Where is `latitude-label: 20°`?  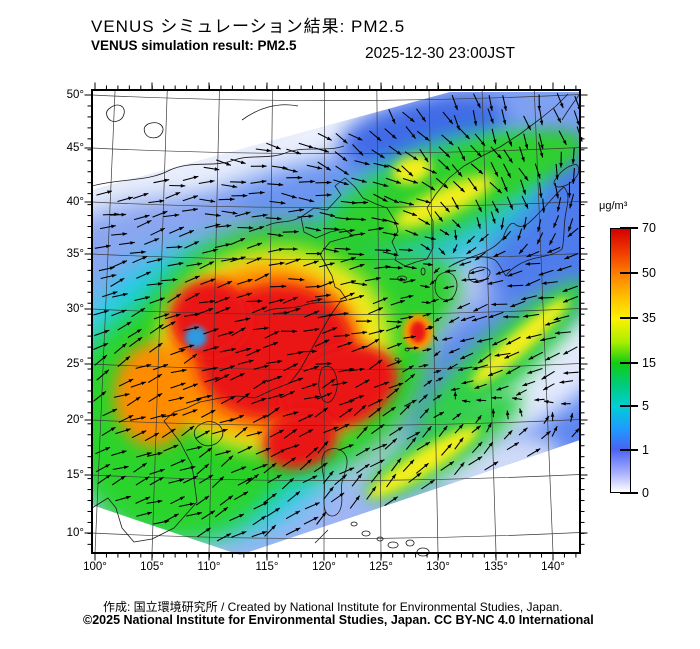 latitude-label: 20° is located at coordinates (75, 420).